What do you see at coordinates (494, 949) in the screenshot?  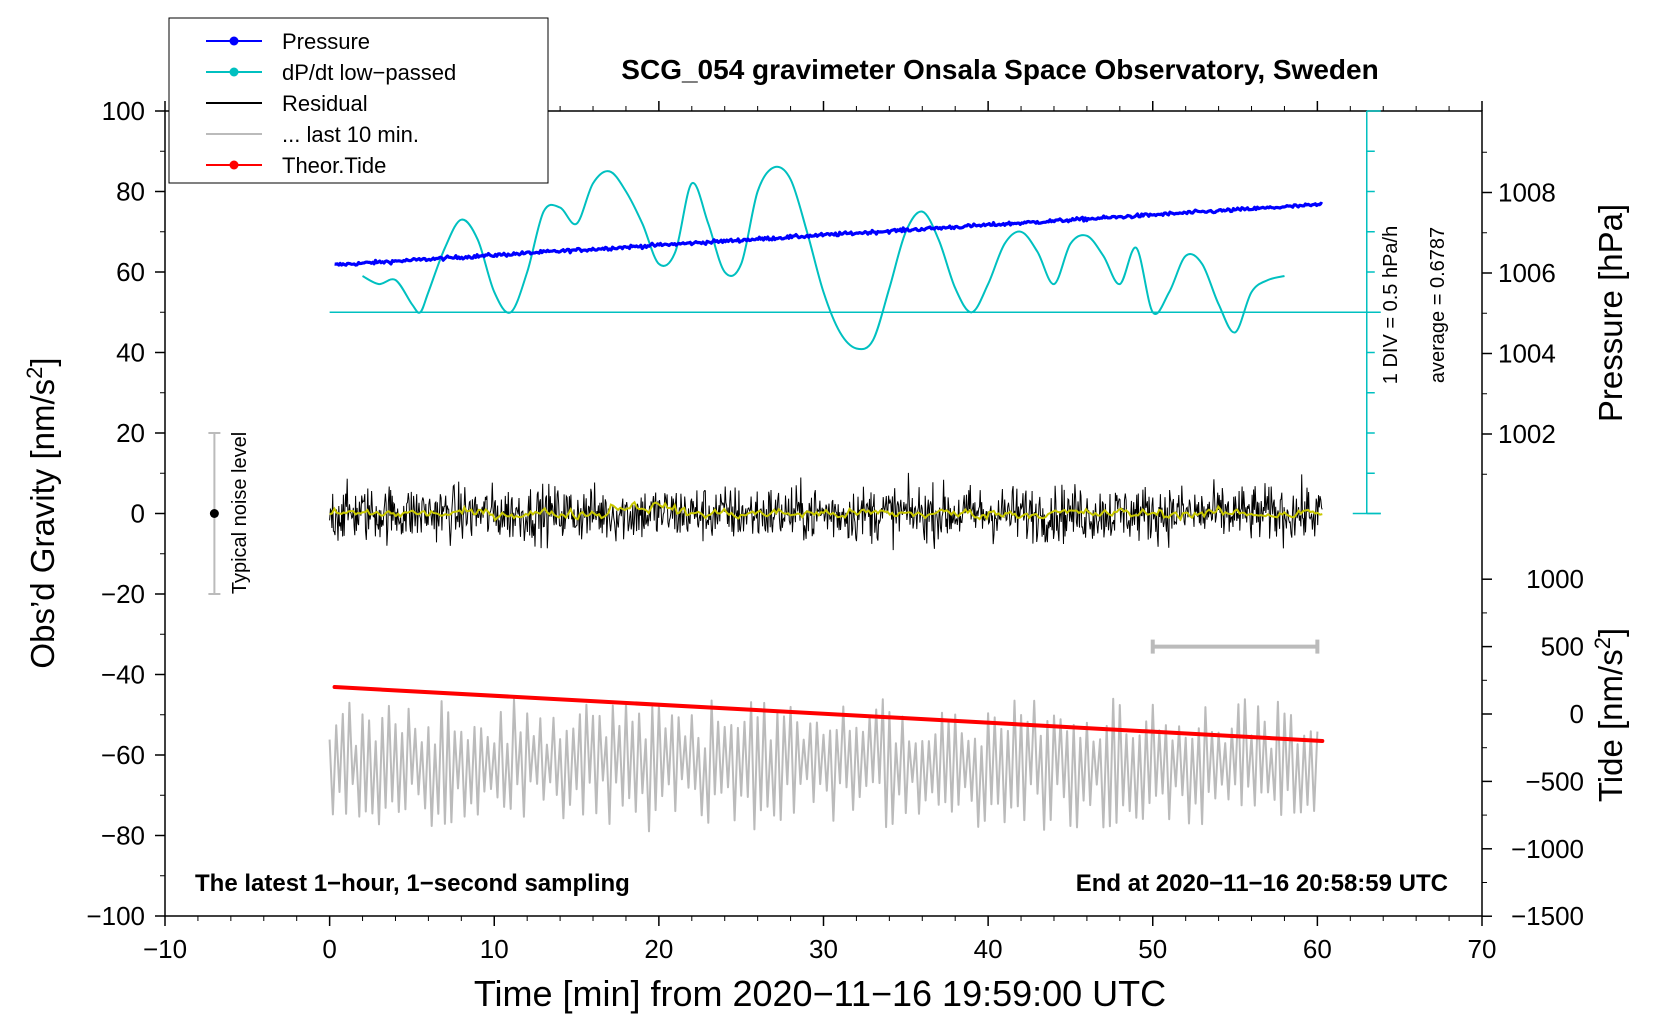 I see `x-tick-label: 10` at bounding box center [494, 949].